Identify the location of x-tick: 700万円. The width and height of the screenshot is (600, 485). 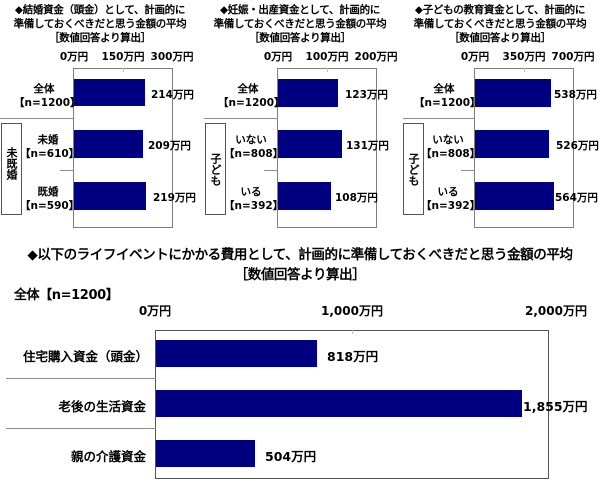
(573, 57).